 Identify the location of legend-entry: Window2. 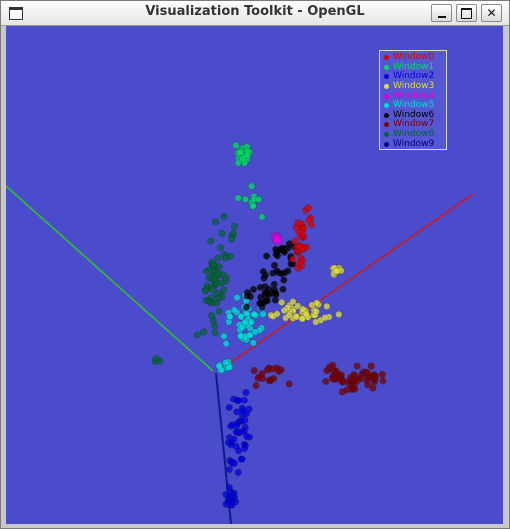
(415, 77).